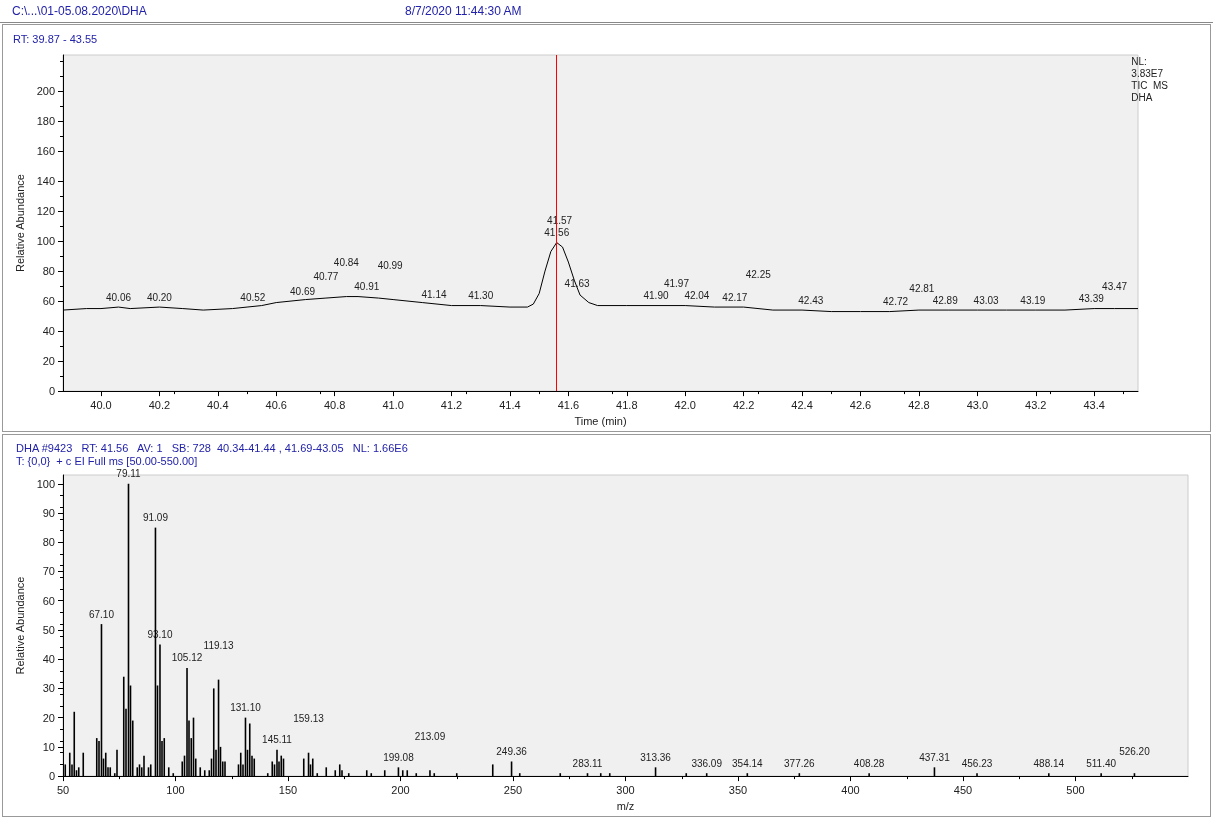 This screenshot has height=819, width=1213. What do you see at coordinates (977, 763) in the screenshot?
I see `annotation: 456.23` at bounding box center [977, 763].